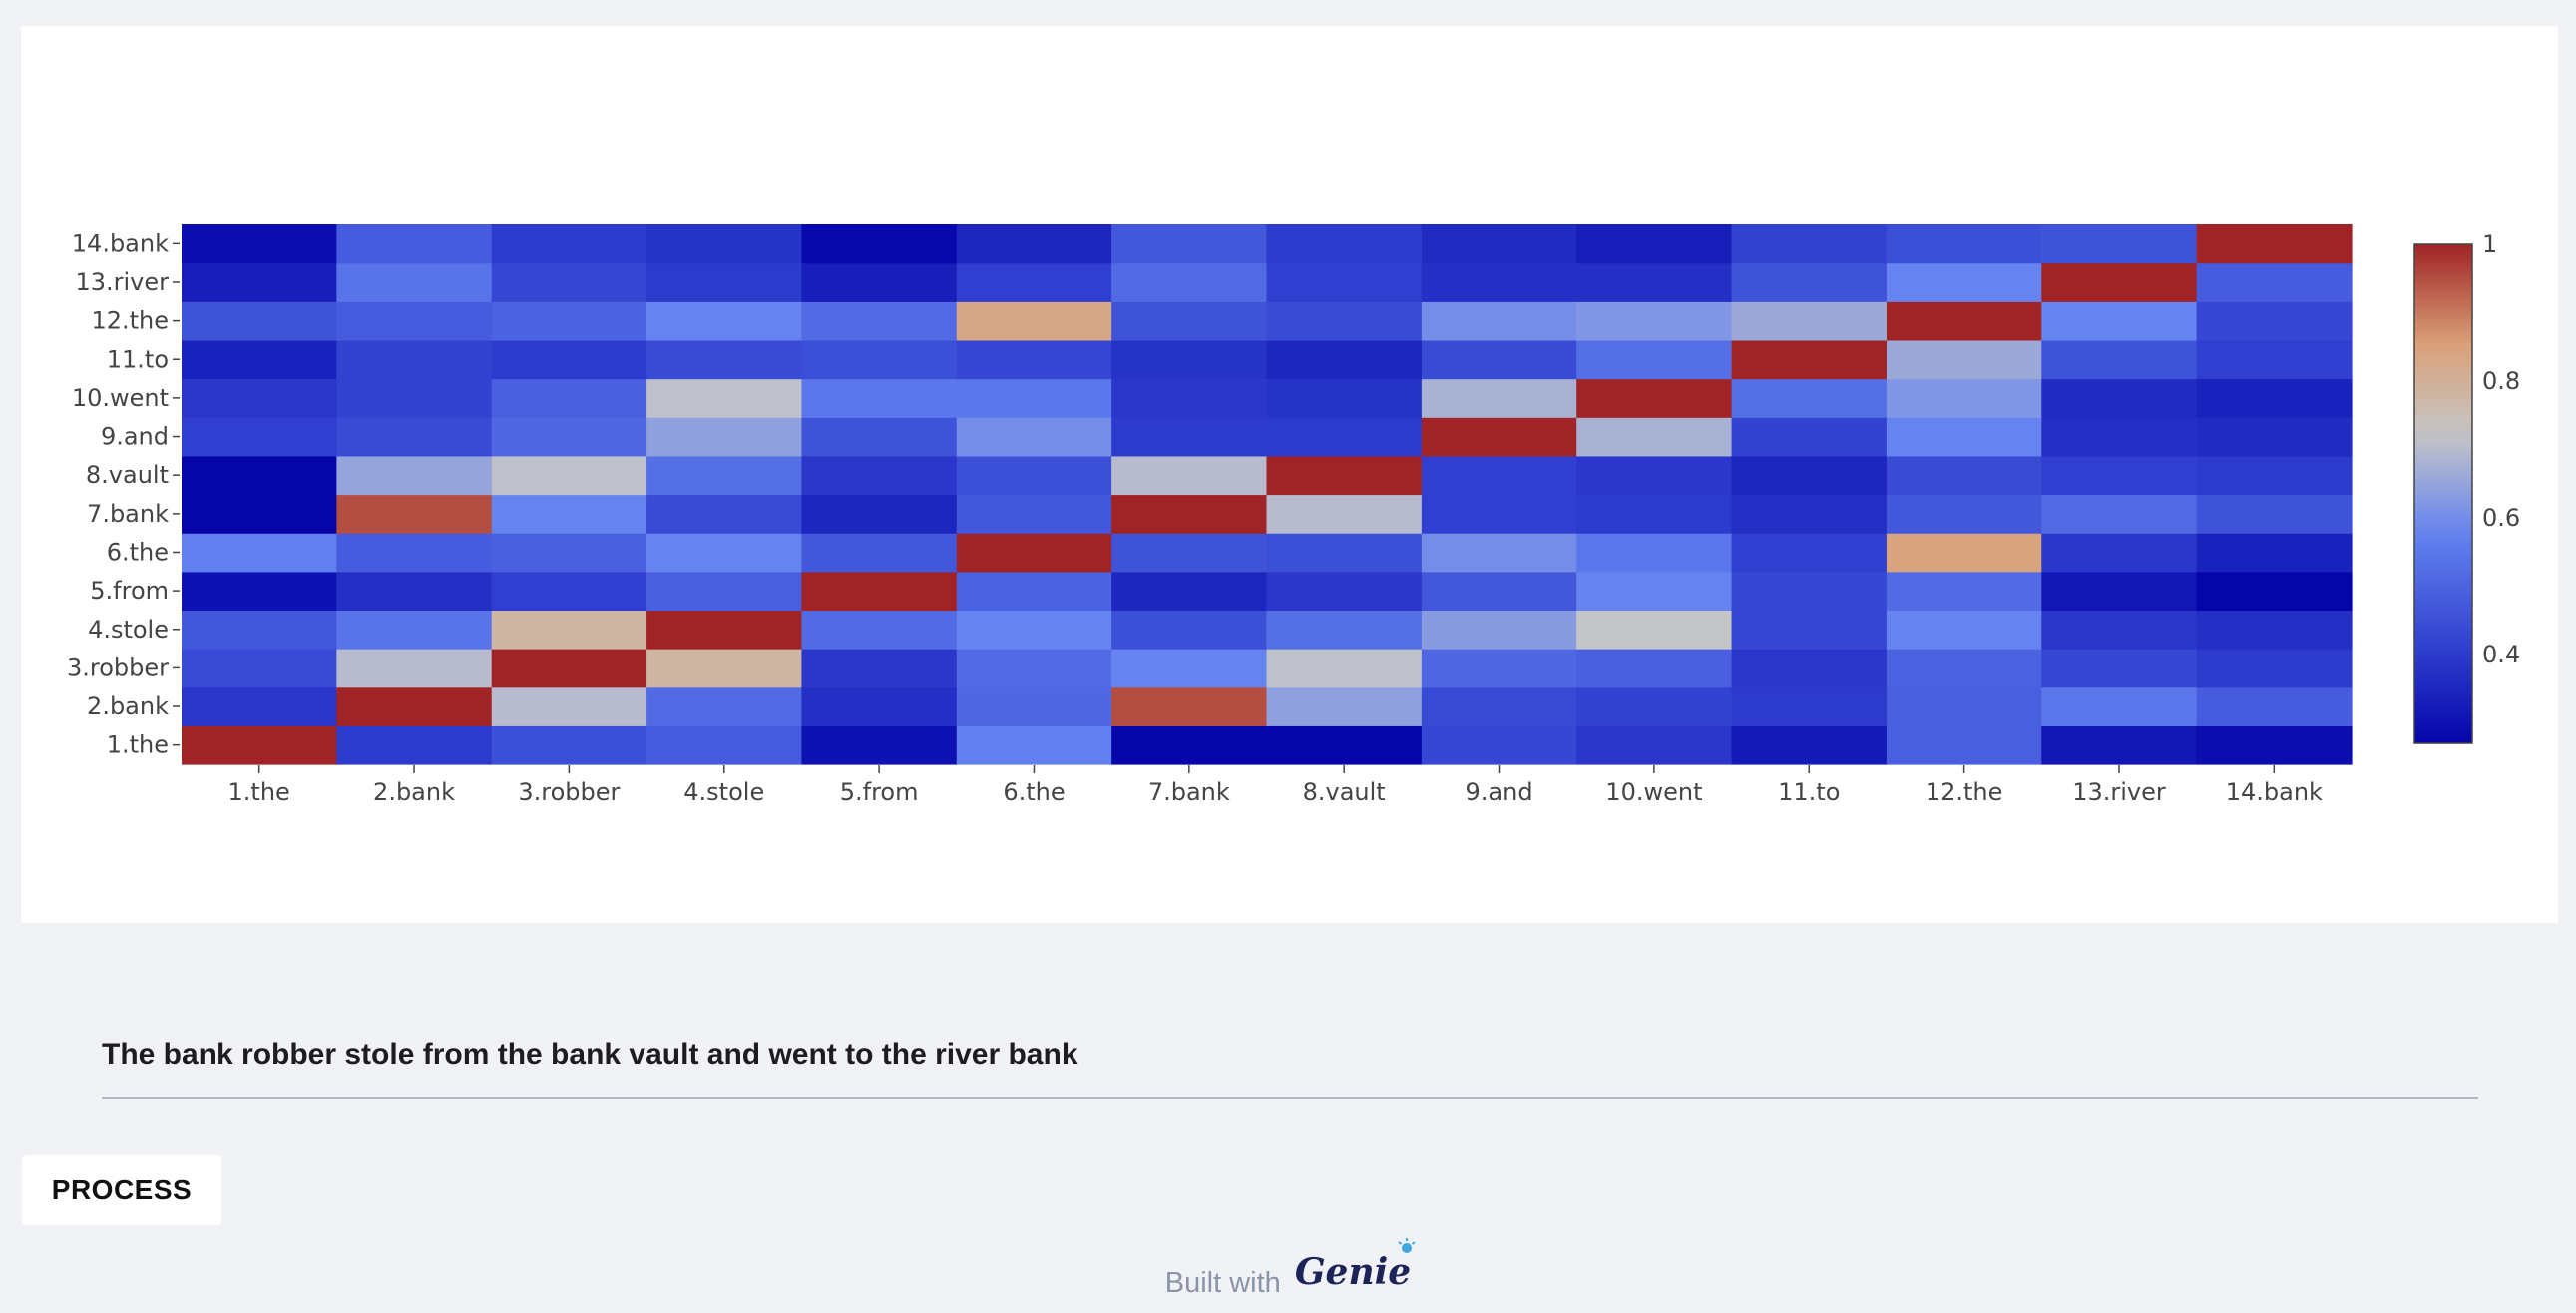  What do you see at coordinates (1353, 1272) in the screenshot?
I see `genie-logo: Genie` at bounding box center [1353, 1272].